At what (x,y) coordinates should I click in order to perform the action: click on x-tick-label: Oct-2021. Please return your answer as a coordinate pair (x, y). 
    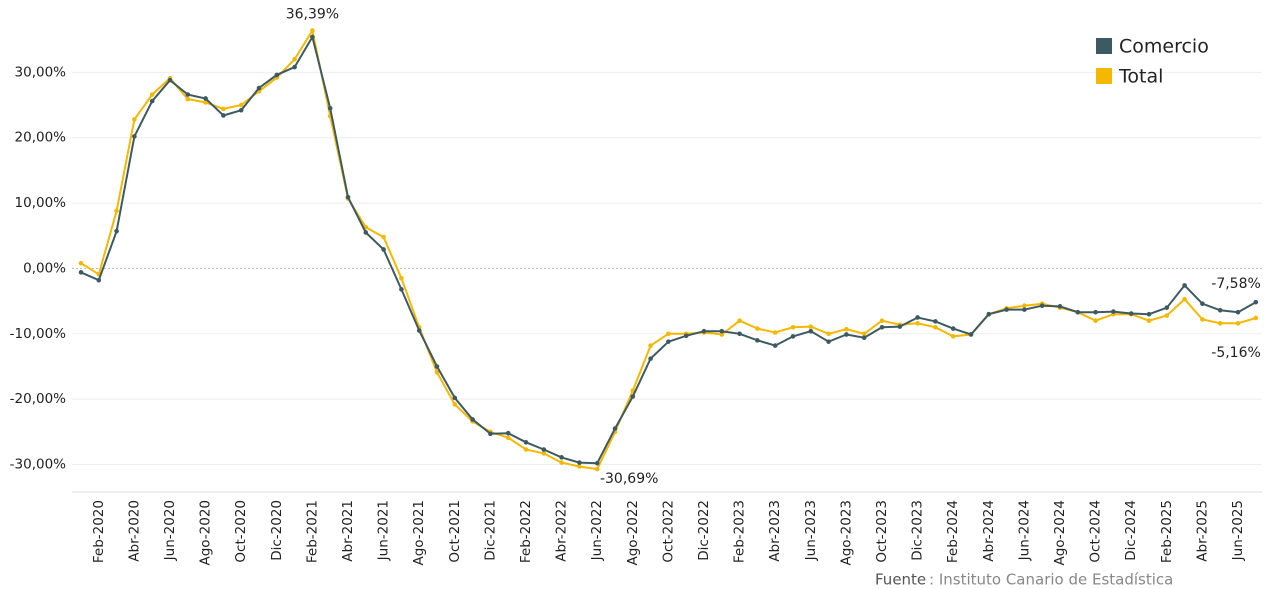
    Looking at the image, I should click on (455, 531).